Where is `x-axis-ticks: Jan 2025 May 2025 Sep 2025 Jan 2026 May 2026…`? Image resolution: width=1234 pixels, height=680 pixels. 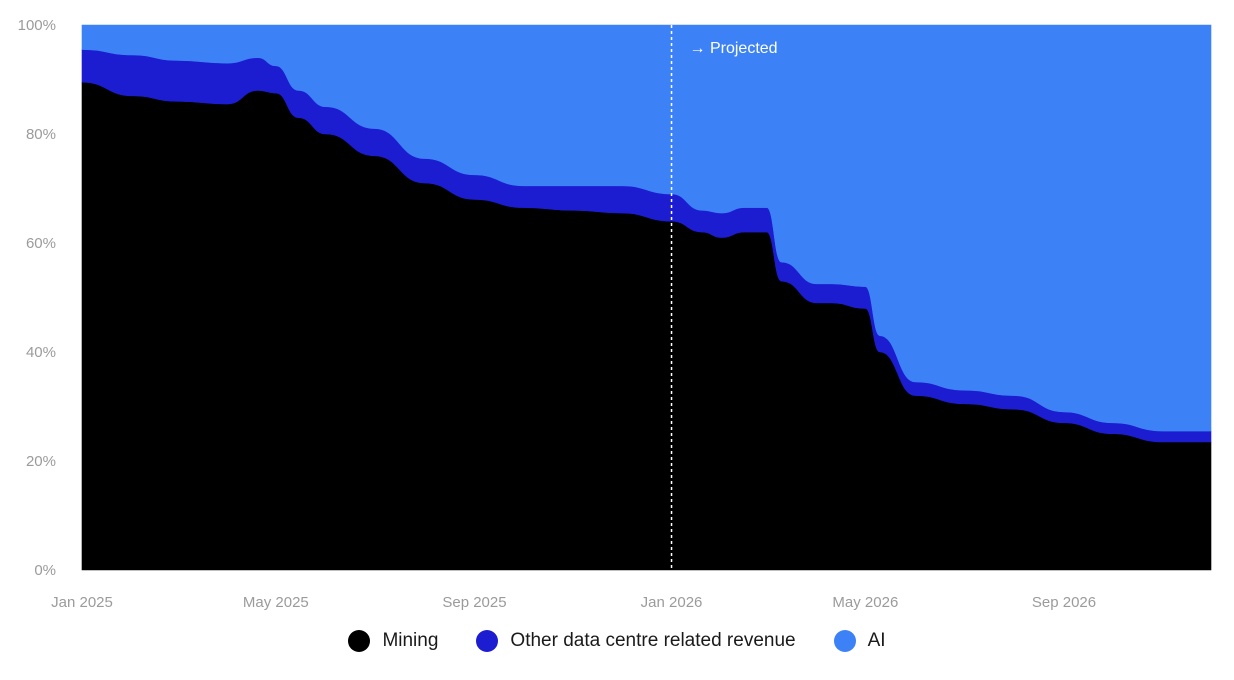 x-axis-ticks: Jan 2025 May 2025 Sep 2025 Jan 2026 May 2026… is located at coordinates (573, 602).